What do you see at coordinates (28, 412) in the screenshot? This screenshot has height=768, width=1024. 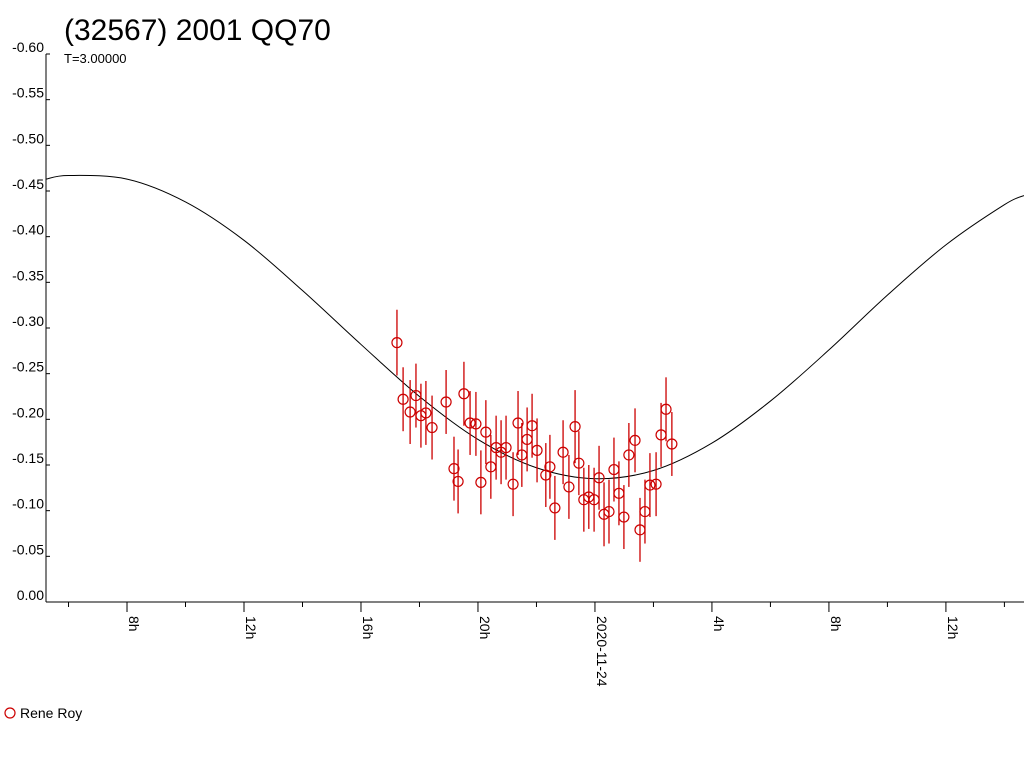 I see `y-tick-label: -0.20` at bounding box center [28, 412].